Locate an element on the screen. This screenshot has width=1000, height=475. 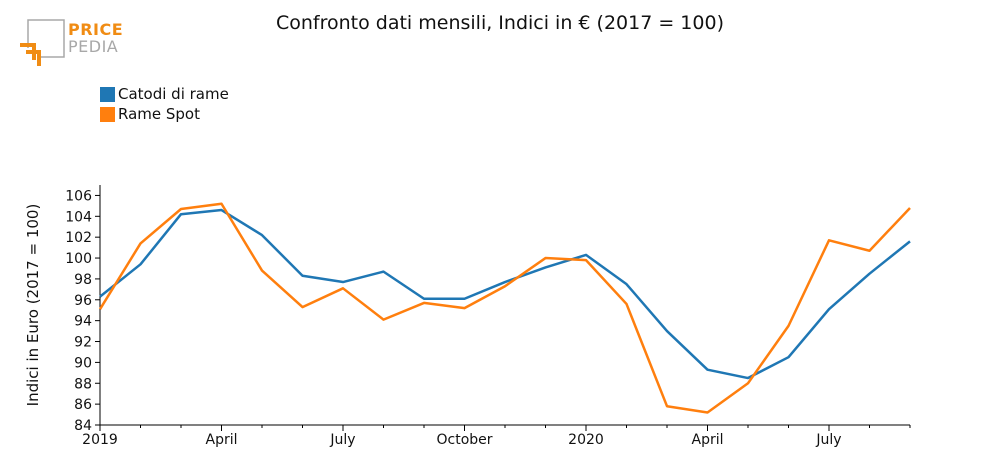
chart-legend: Catodi di rame Rame Spot is located at coordinates (164, 104).